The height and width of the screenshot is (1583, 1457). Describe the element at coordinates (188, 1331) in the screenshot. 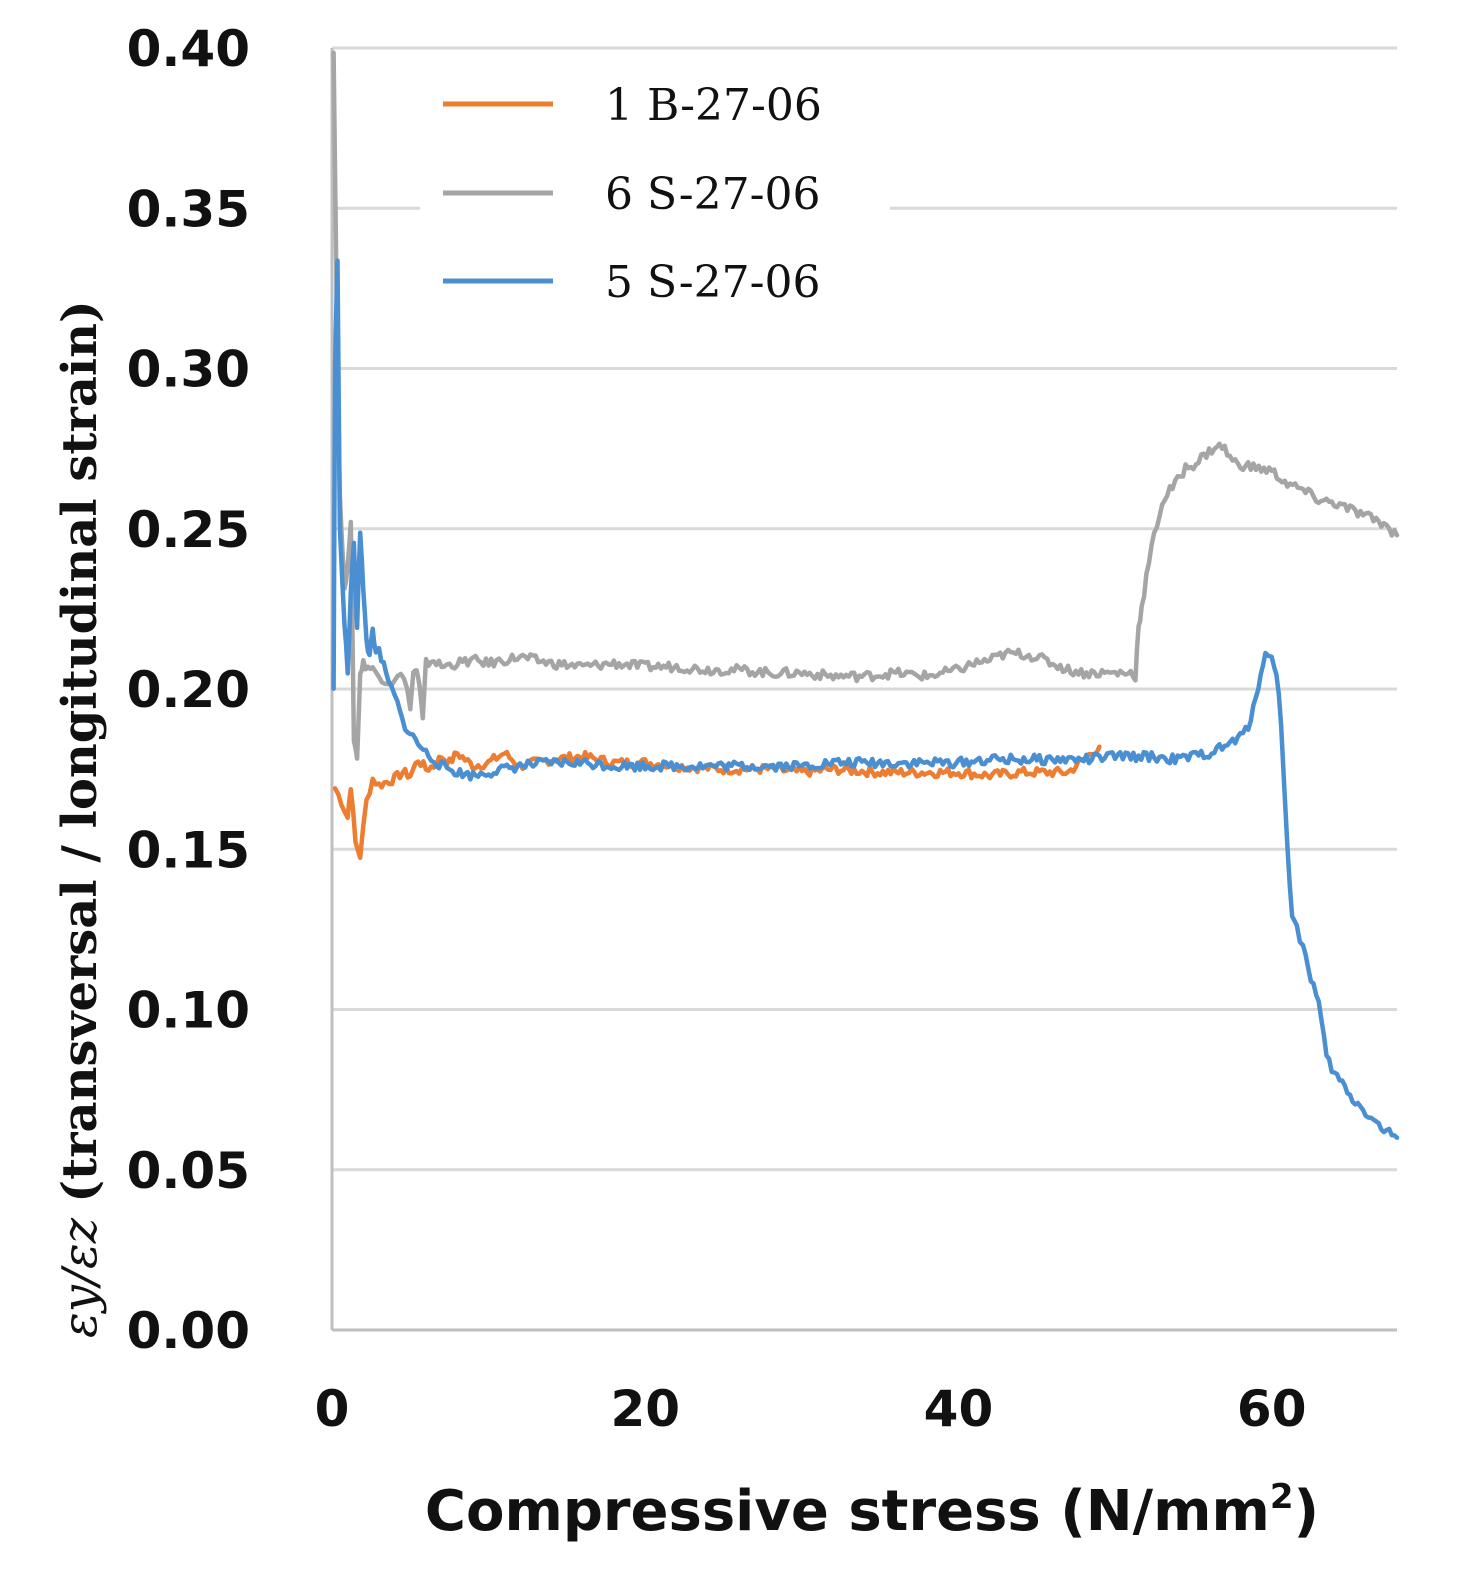

I see `y-tick-label: 0.00` at that location.